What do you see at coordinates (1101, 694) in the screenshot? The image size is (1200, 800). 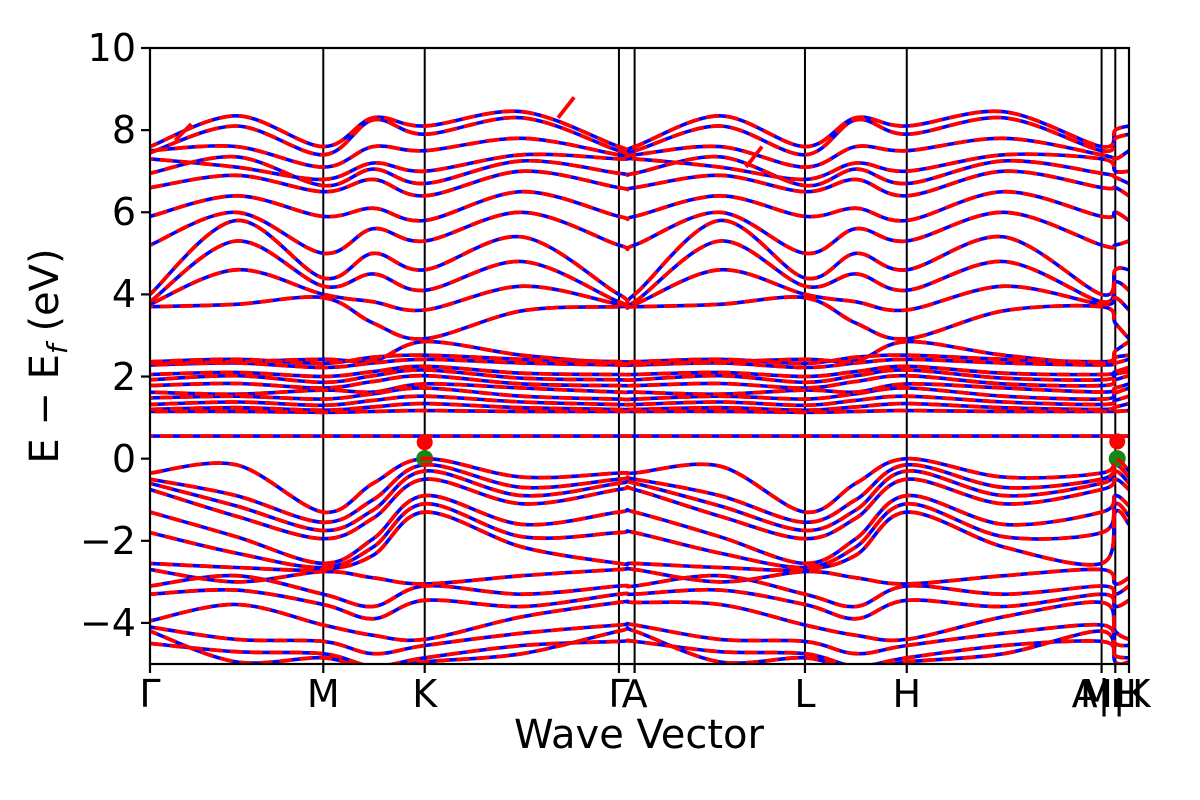 I see `x-tick-label: A|L` at bounding box center [1101, 694].